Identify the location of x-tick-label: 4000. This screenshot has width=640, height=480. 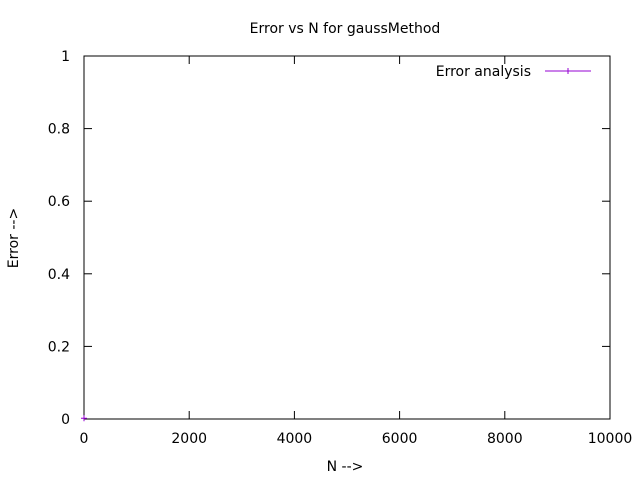
(295, 439).